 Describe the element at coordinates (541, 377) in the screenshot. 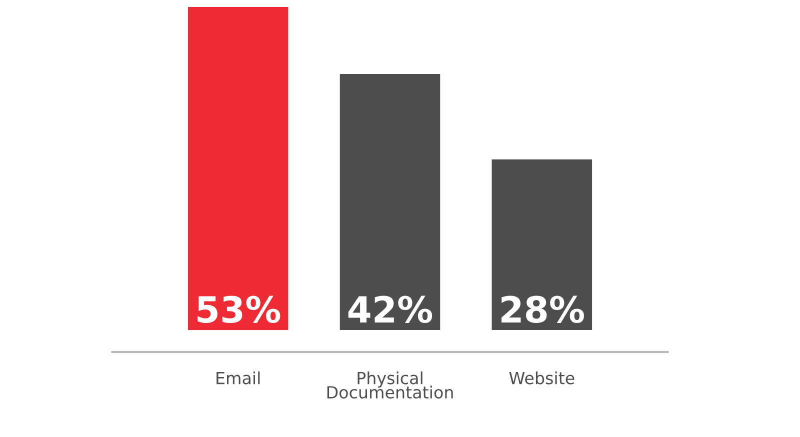

I see `x-tick-label: Website` at that location.